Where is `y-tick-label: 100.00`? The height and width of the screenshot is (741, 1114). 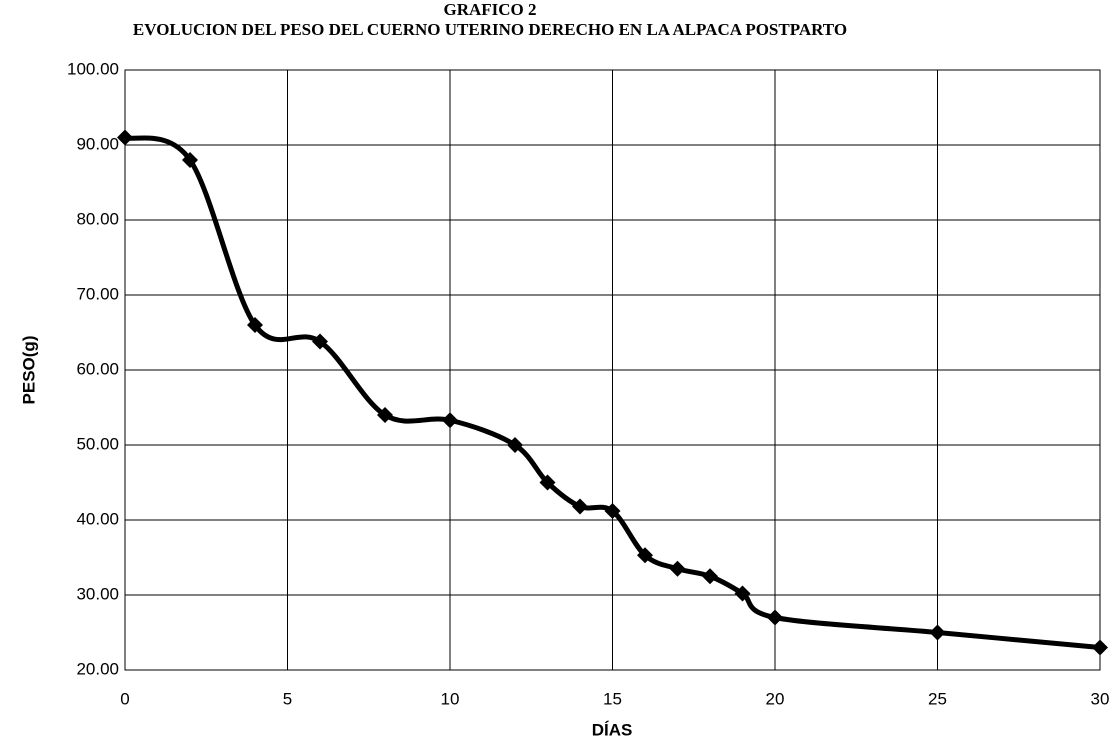
y-tick-label: 100.00 is located at coordinates (93, 68).